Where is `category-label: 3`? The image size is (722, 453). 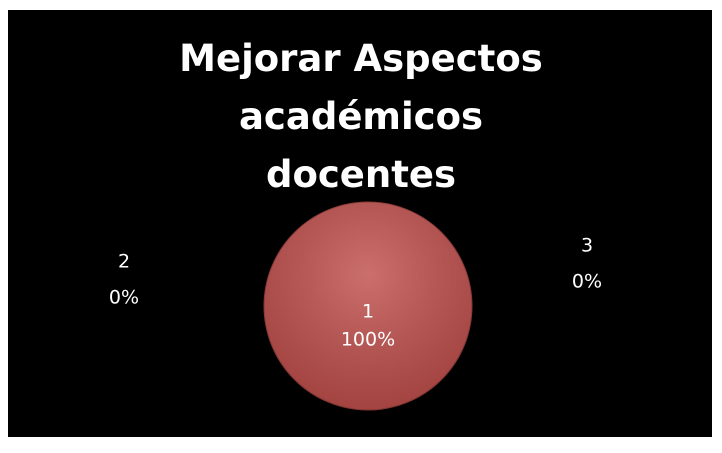
category-label: 3 is located at coordinates (587, 246).